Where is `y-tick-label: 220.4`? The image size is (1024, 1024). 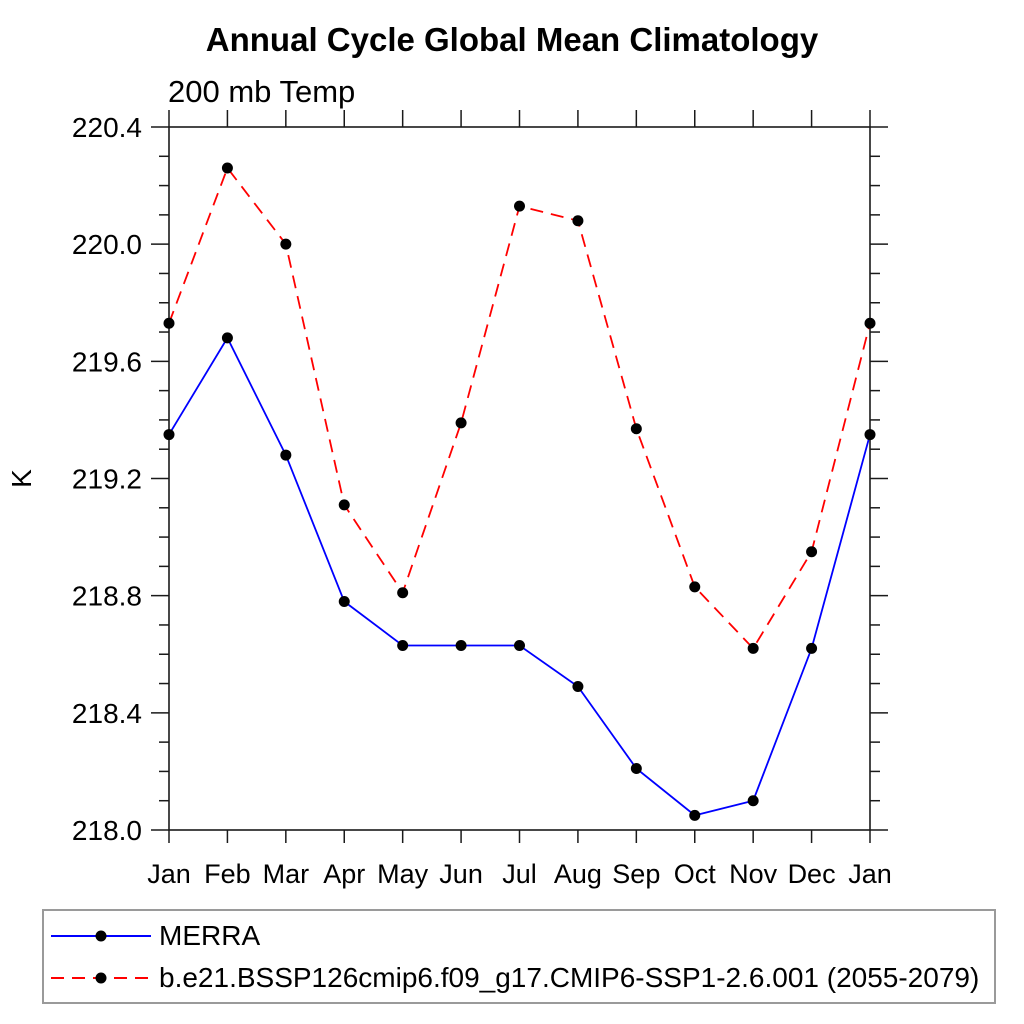
y-tick-label: 220.4 is located at coordinates (107, 127).